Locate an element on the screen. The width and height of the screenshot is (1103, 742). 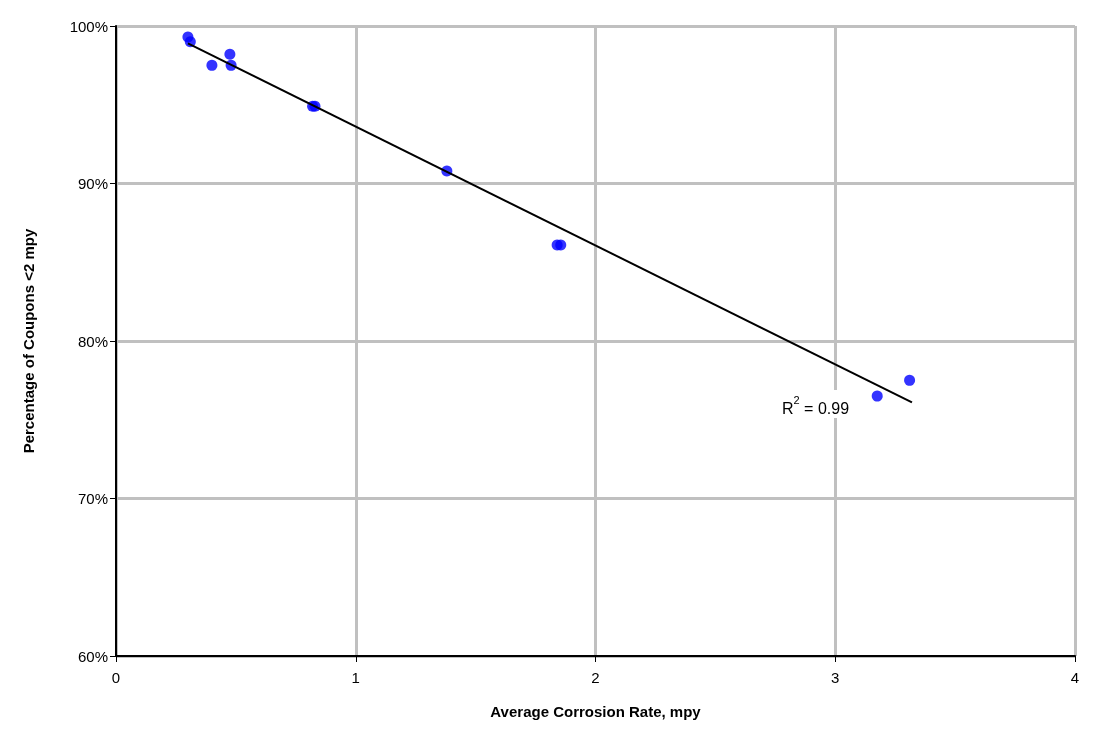
x-tick-label: 2 is located at coordinates (595, 677).